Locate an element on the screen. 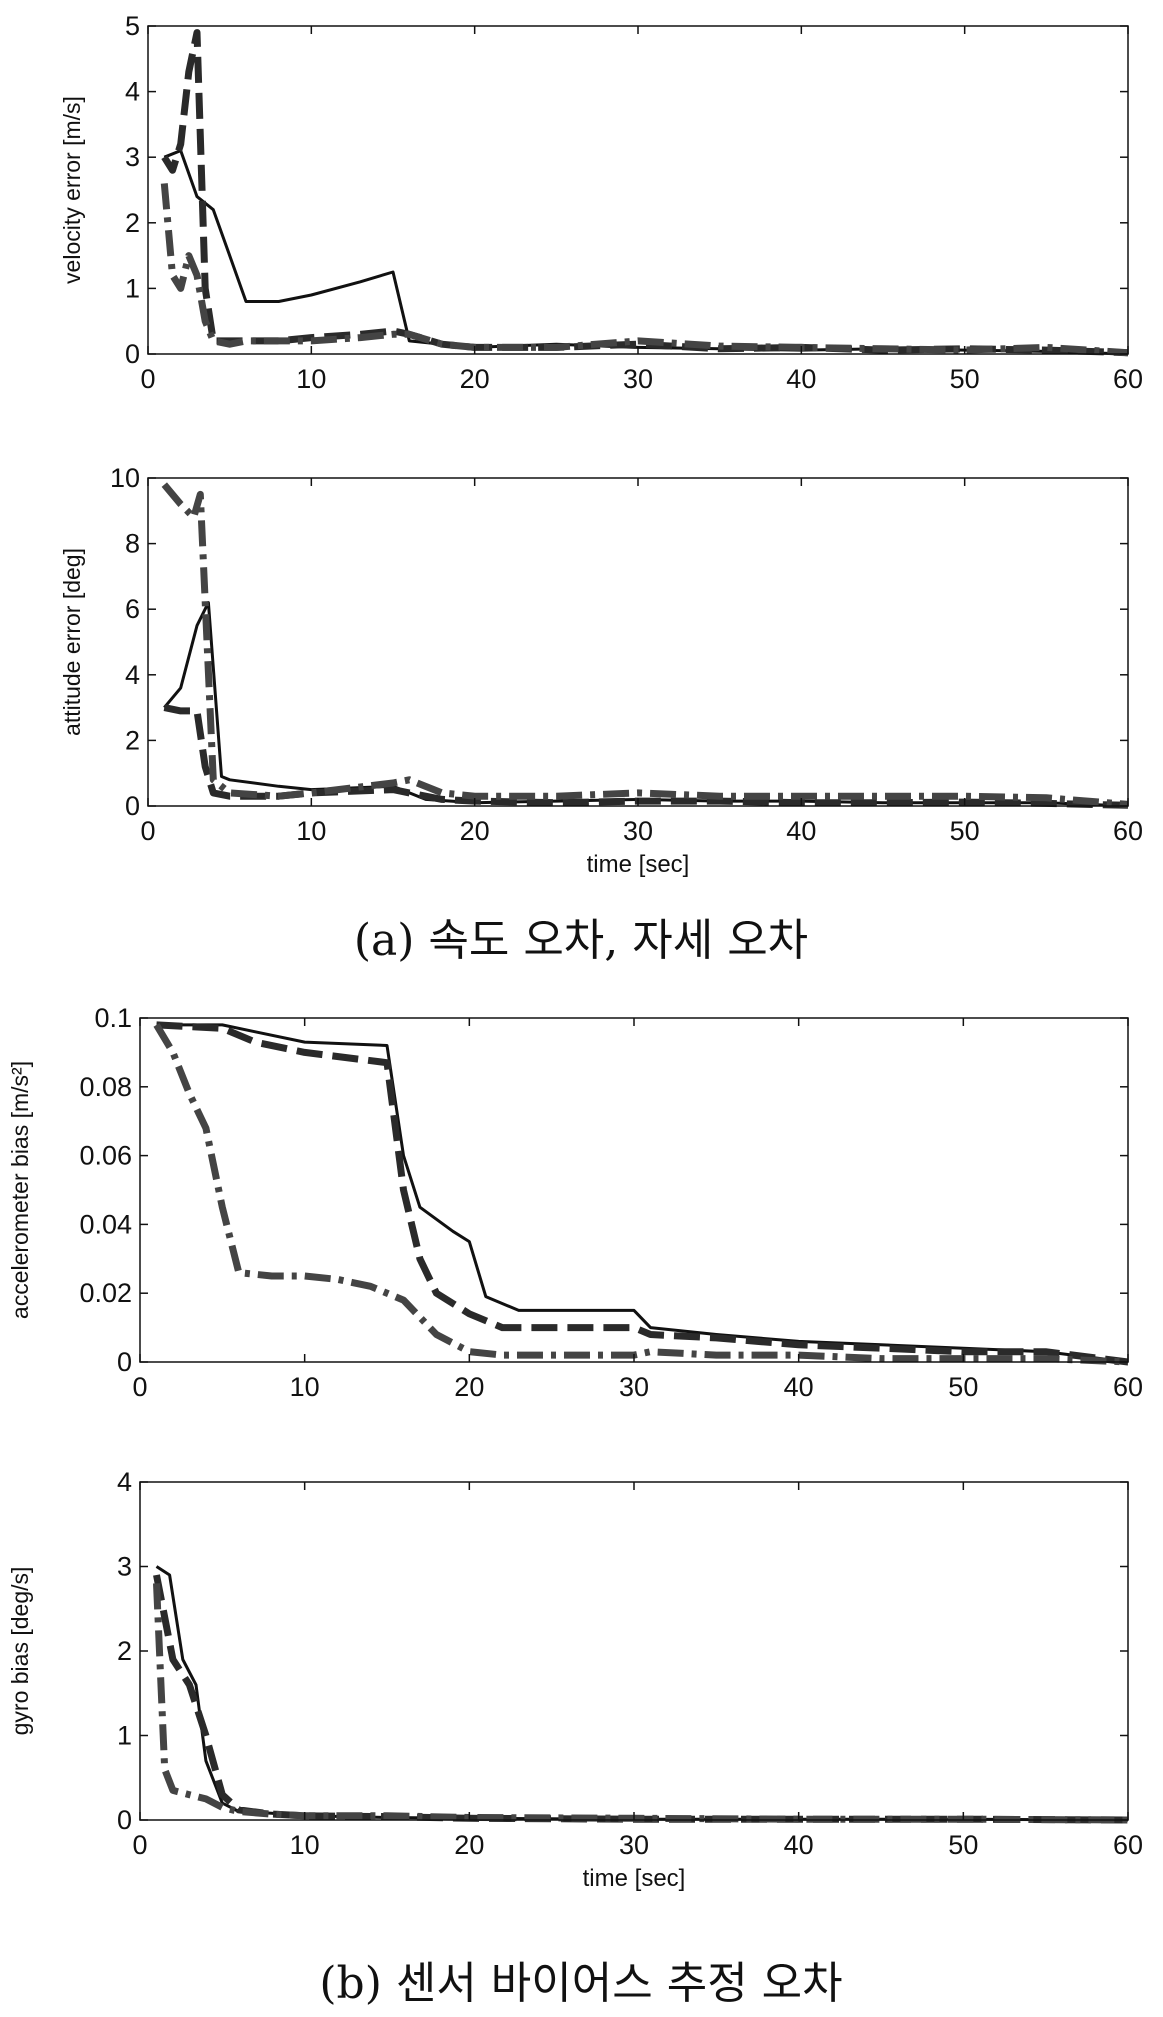 This screenshot has width=1163, height=2017. y-tick-label: 0.02 is located at coordinates (105, 1293).